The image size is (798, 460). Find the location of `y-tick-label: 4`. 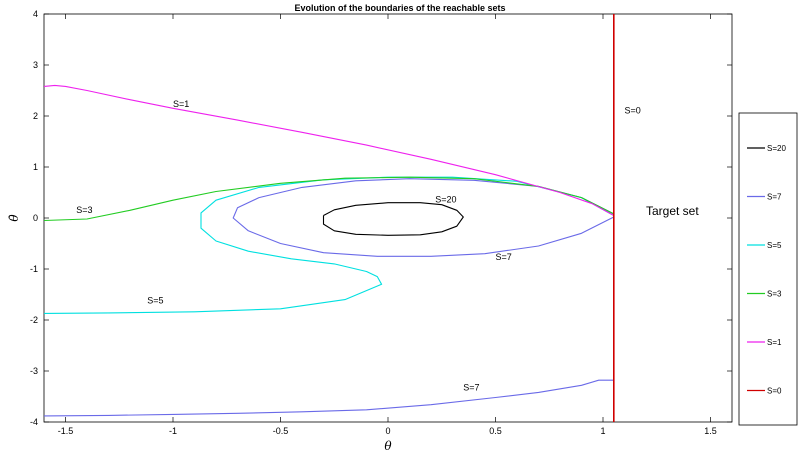

y-tick-label: 4 is located at coordinates (35, 14).